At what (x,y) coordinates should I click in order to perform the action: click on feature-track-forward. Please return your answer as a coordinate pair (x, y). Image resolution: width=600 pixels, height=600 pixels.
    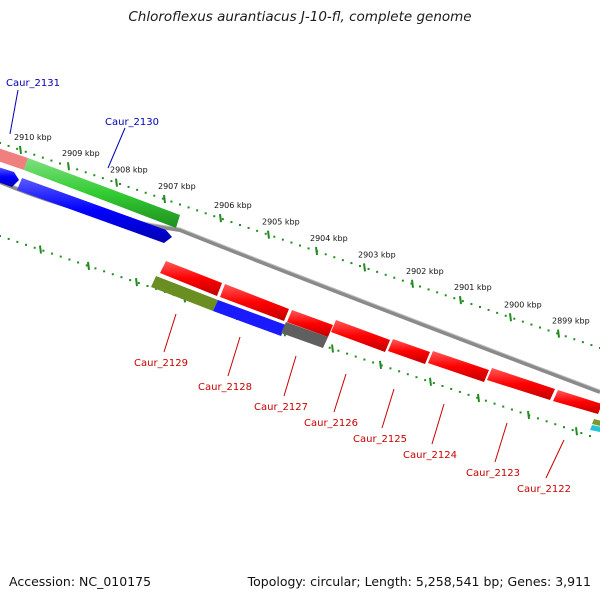
    Looking at the image, I should click on (90, 195).